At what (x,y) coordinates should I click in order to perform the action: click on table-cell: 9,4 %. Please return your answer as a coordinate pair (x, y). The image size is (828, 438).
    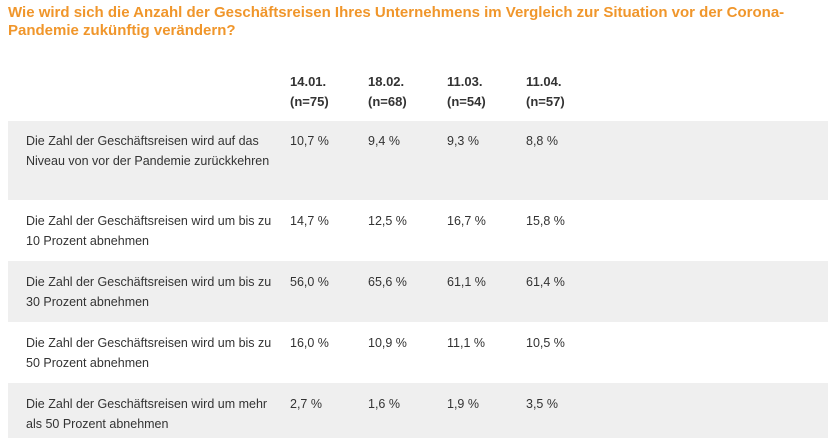
    Looking at the image, I should click on (384, 141).